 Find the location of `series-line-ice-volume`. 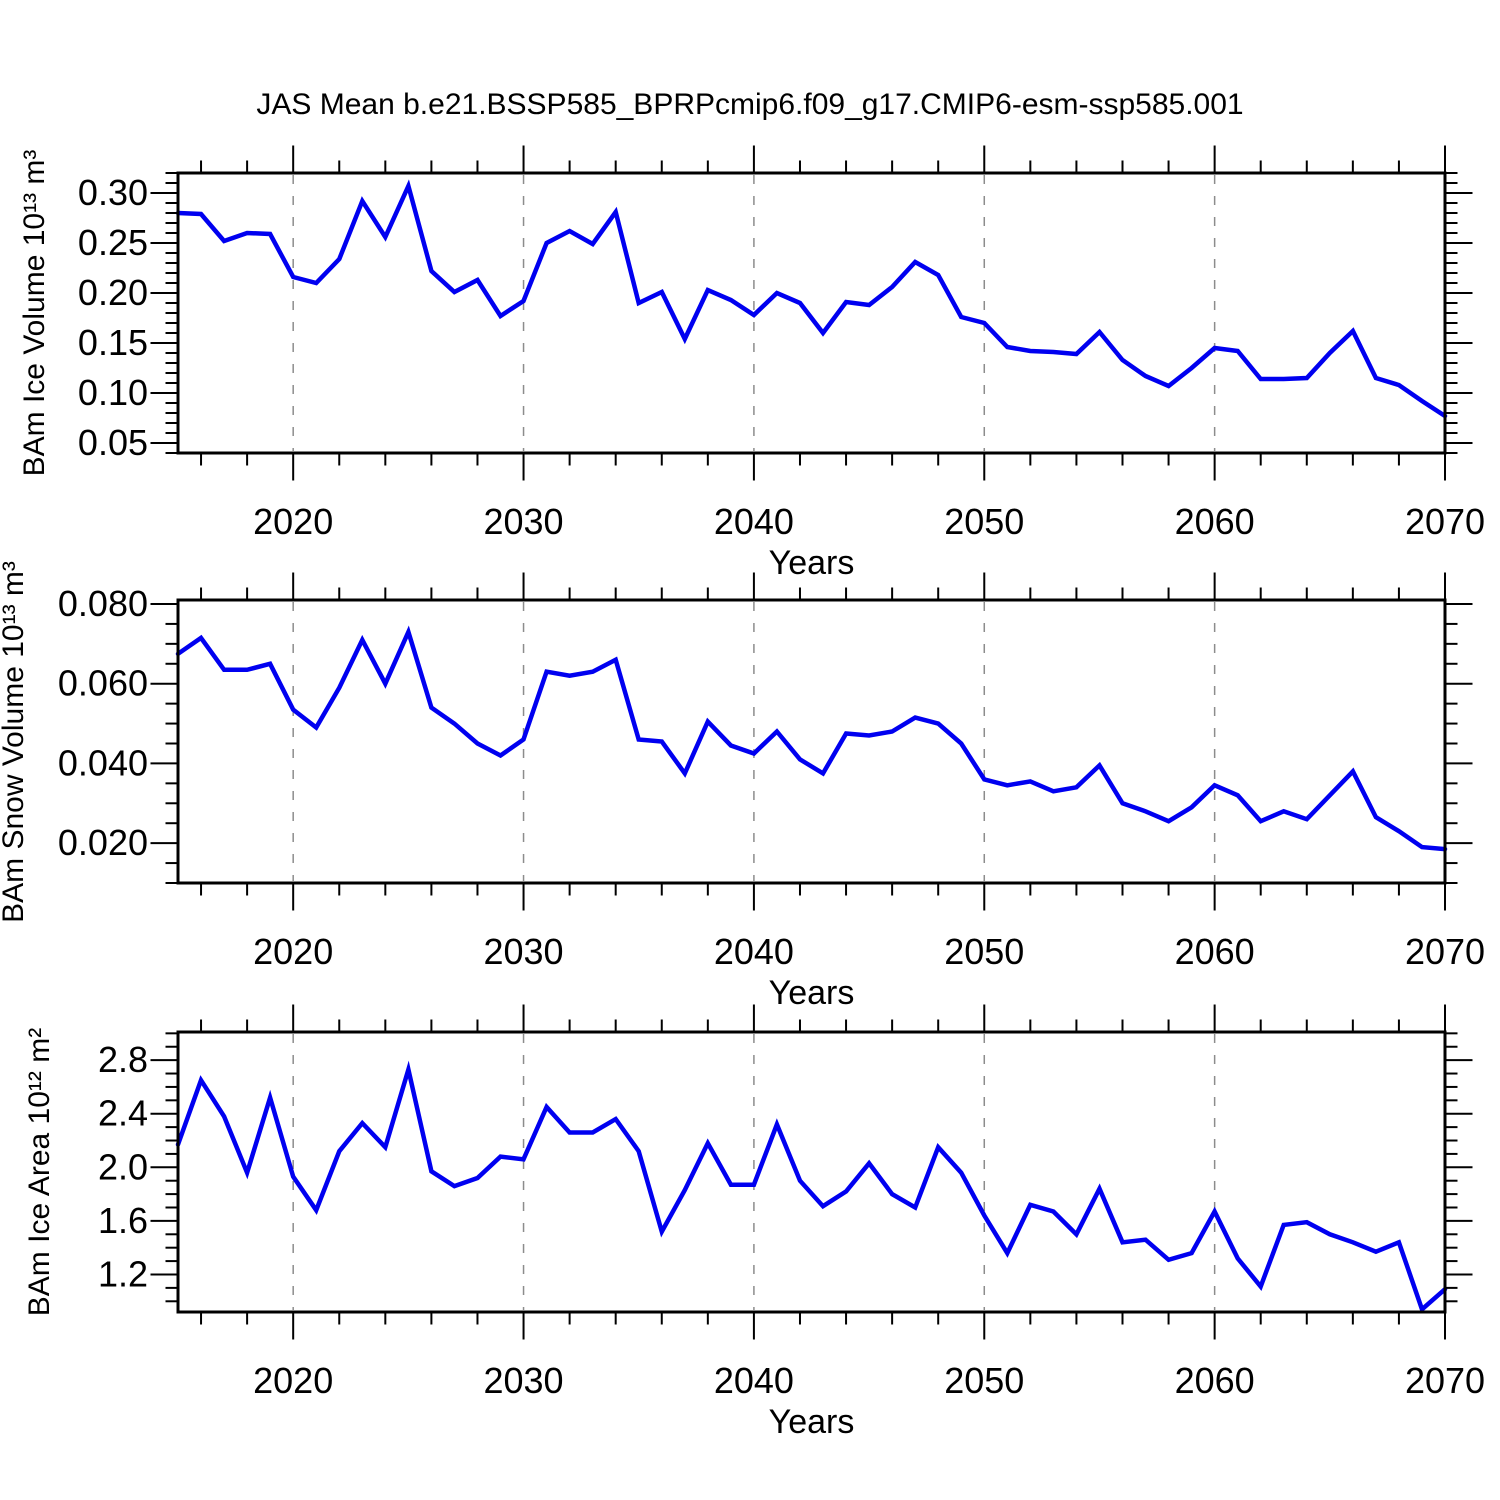

series-line-ice-volume is located at coordinates (811, 299).